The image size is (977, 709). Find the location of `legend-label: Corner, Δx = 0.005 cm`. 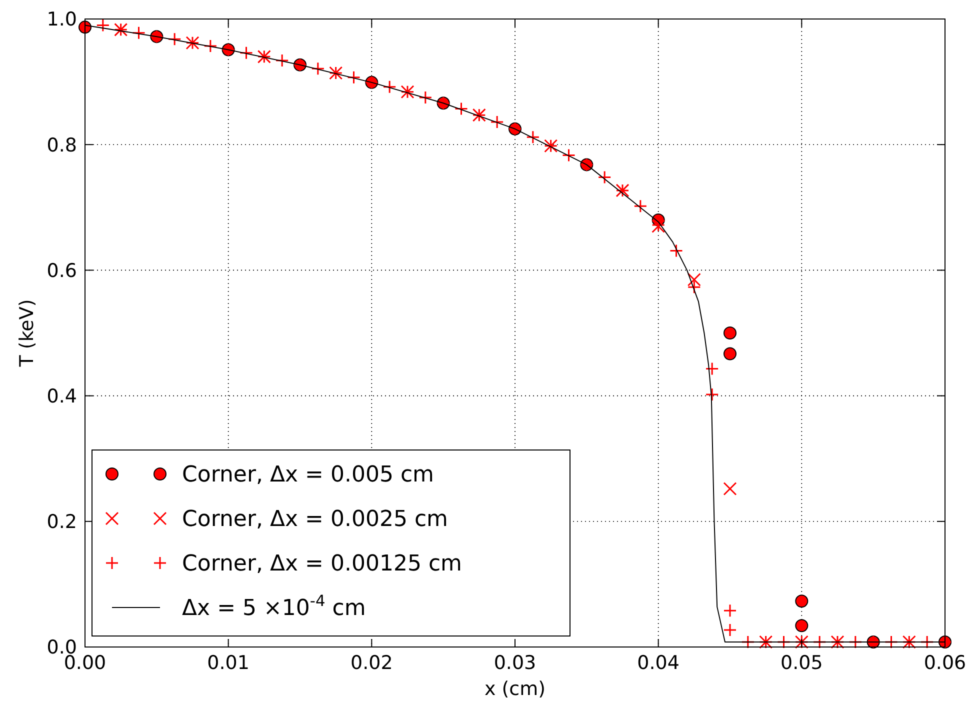

legend-label: Corner, Δx = 0.005 cm is located at coordinates (308, 475).